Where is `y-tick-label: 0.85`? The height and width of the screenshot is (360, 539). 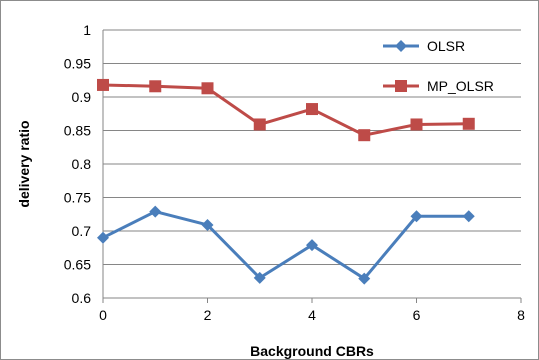
y-tick-label: 0.85 is located at coordinates (77, 131).